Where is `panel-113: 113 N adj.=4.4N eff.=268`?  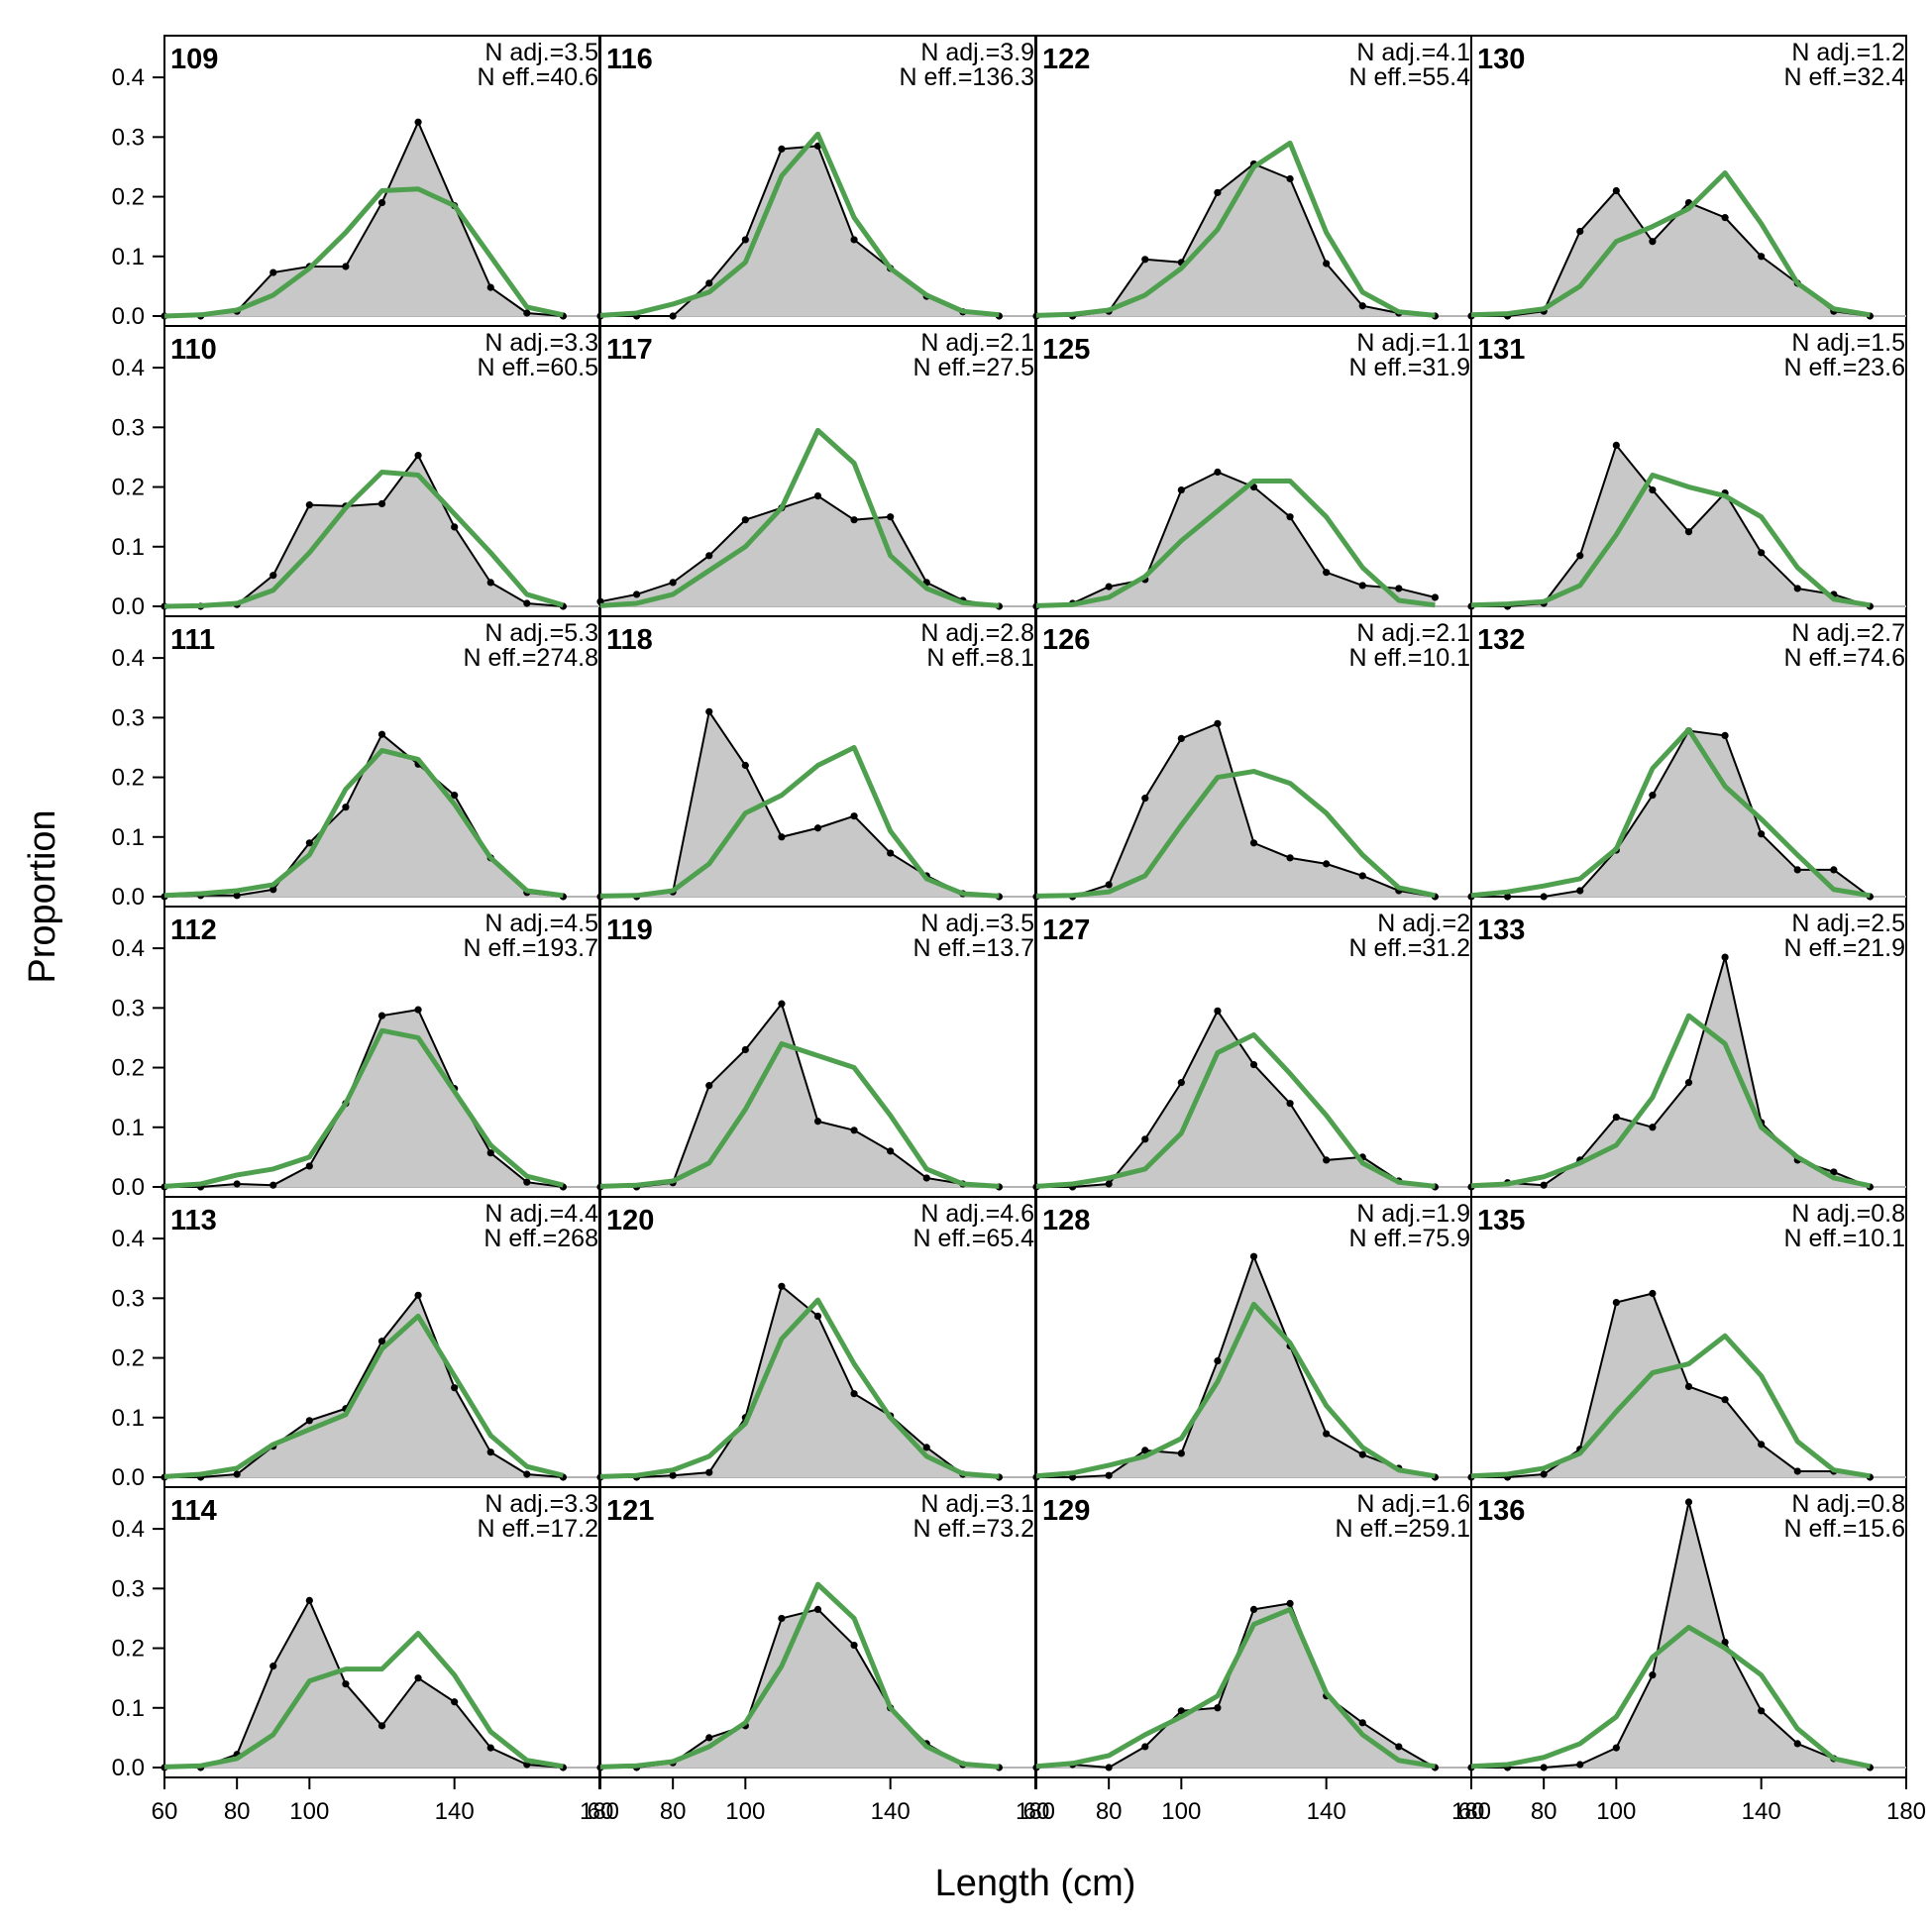 panel-113: 113 N adj.=4.4N eff.=268 is located at coordinates (381, 1342).